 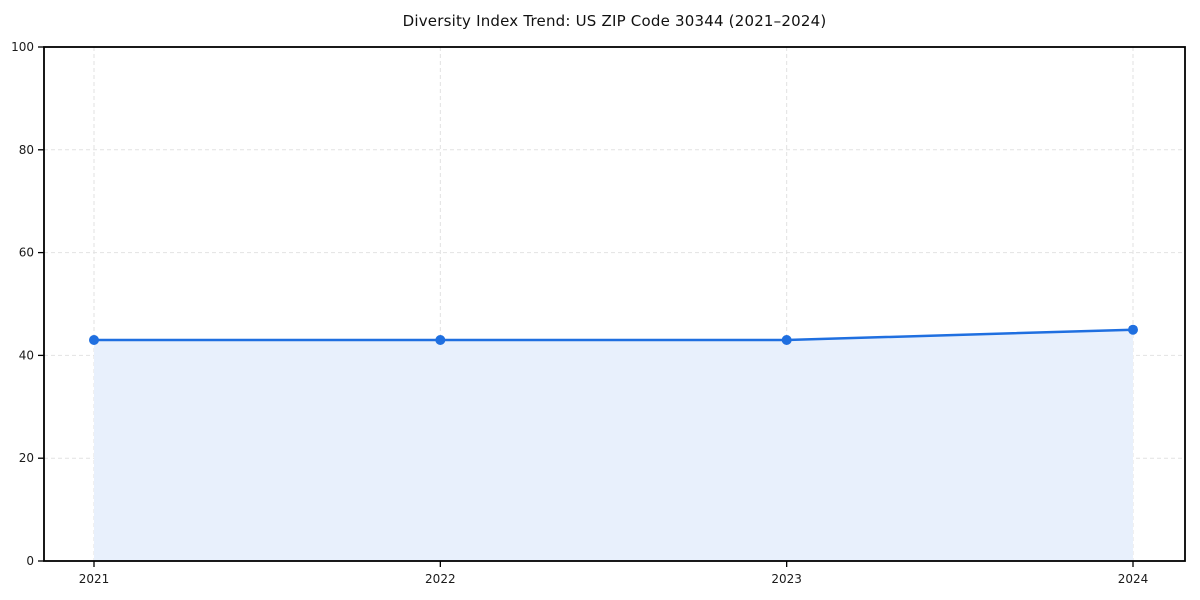 What do you see at coordinates (26, 150) in the screenshot?
I see `y-tick-label: 80` at bounding box center [26, 150].